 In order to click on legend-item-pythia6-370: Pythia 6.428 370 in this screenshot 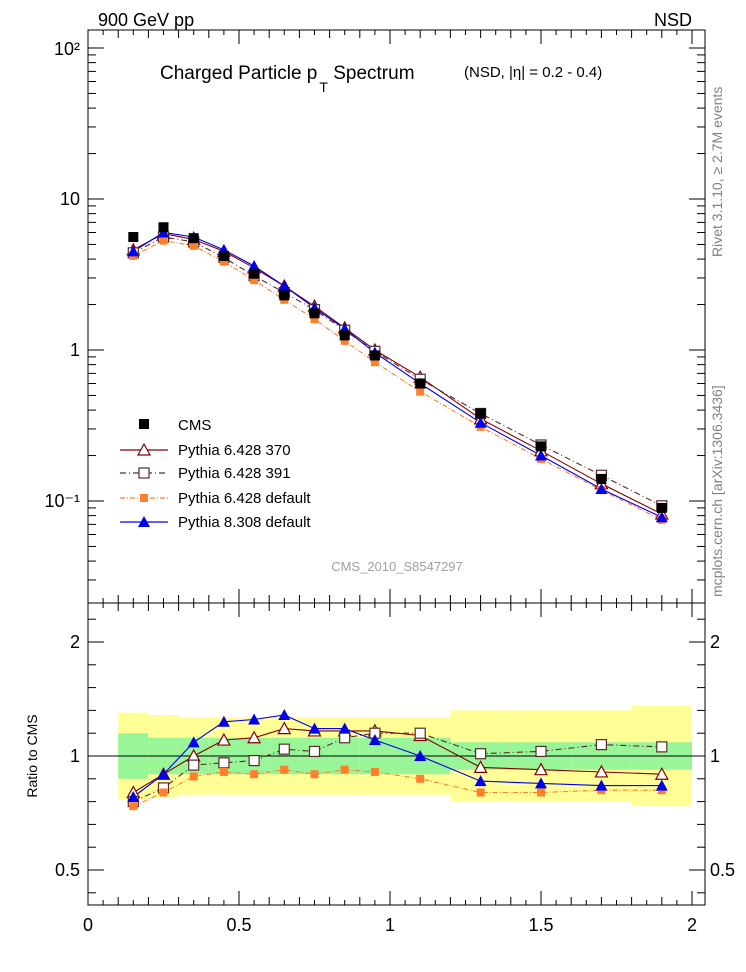, I will do `click(205, 450)`.